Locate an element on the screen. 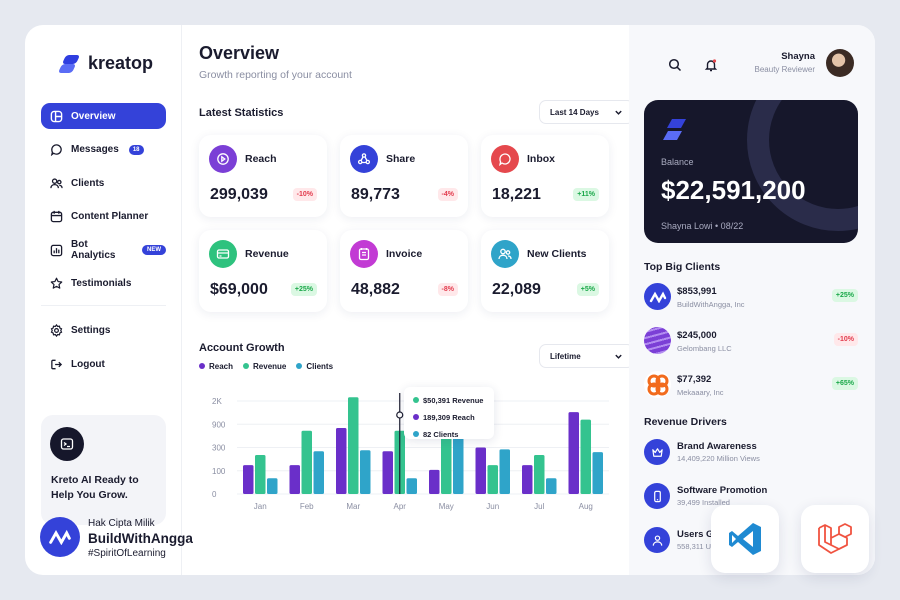 The image size is (900, 600). app-name: kreatop is located at coordinates (121, 63).